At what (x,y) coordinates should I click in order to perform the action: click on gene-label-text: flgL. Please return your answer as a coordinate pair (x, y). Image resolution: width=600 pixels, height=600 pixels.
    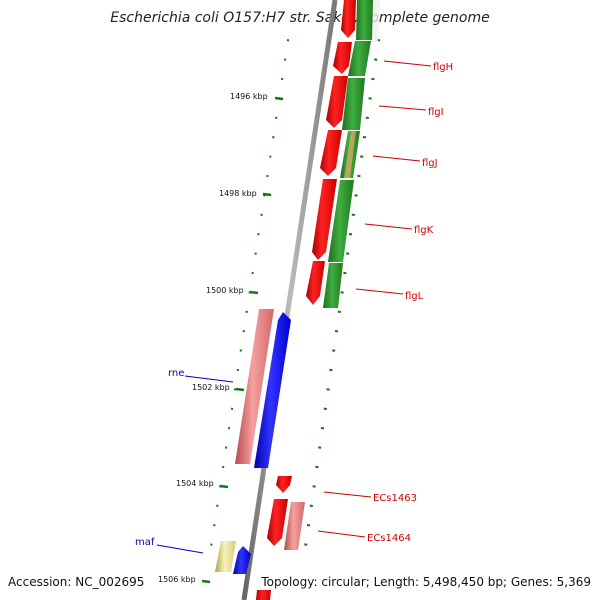
    Looking at the image, I should click on (414, 296).